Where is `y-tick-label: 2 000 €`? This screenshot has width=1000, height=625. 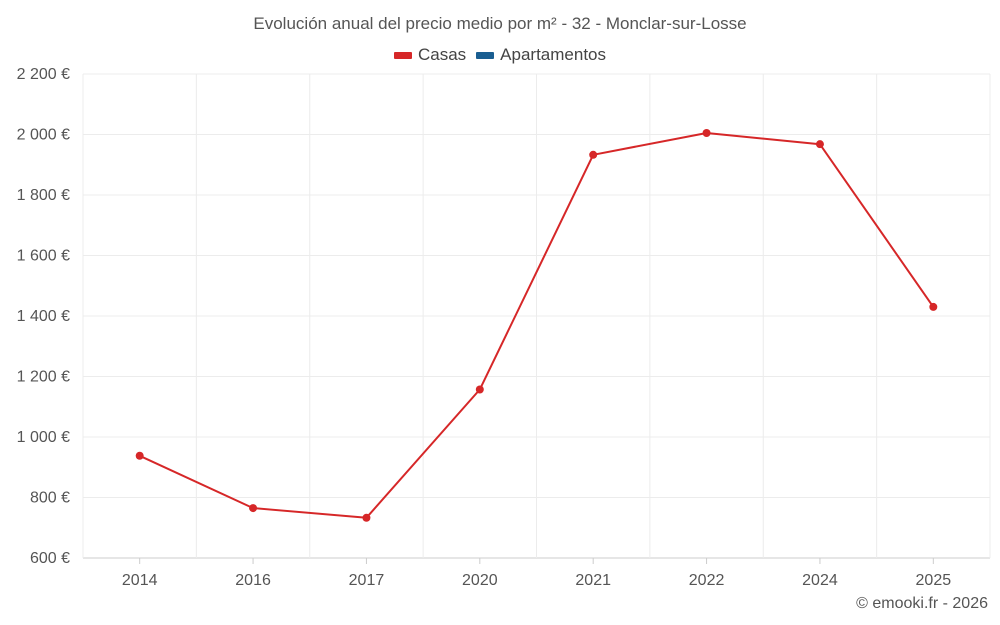
y-tick-label: 2 000 € is located at coordinates (43, 135).